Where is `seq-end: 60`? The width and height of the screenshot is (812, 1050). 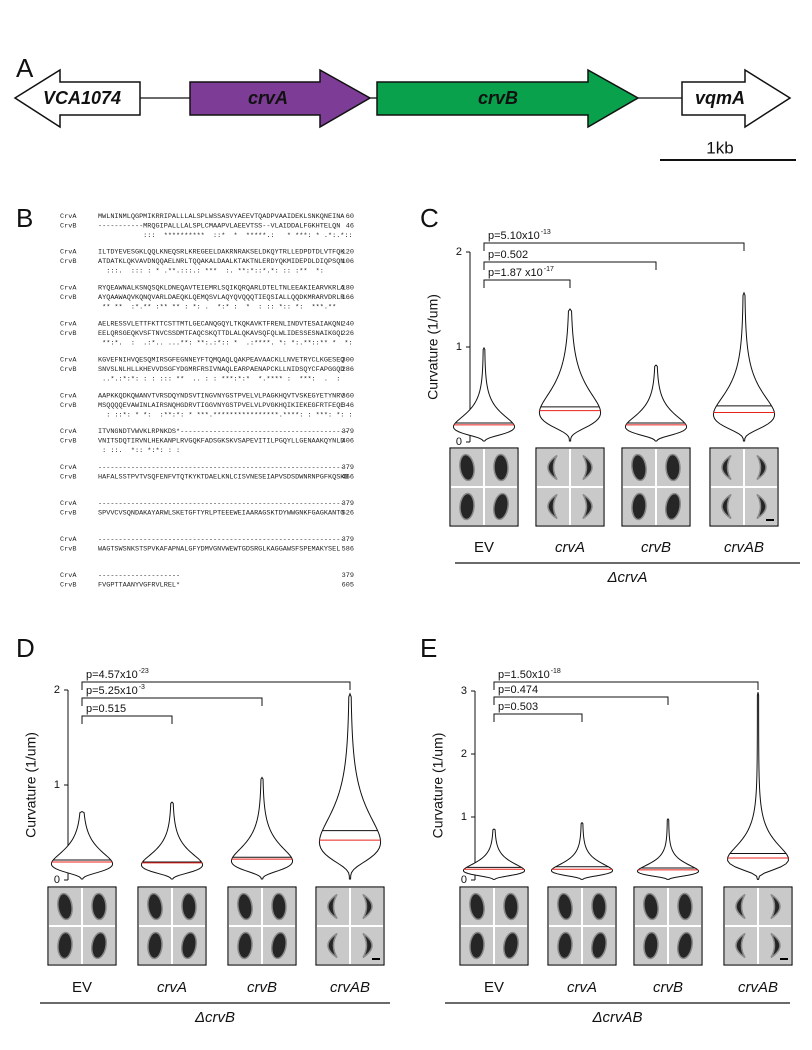
seq-end: 60 is located at coordinates (350, 217).